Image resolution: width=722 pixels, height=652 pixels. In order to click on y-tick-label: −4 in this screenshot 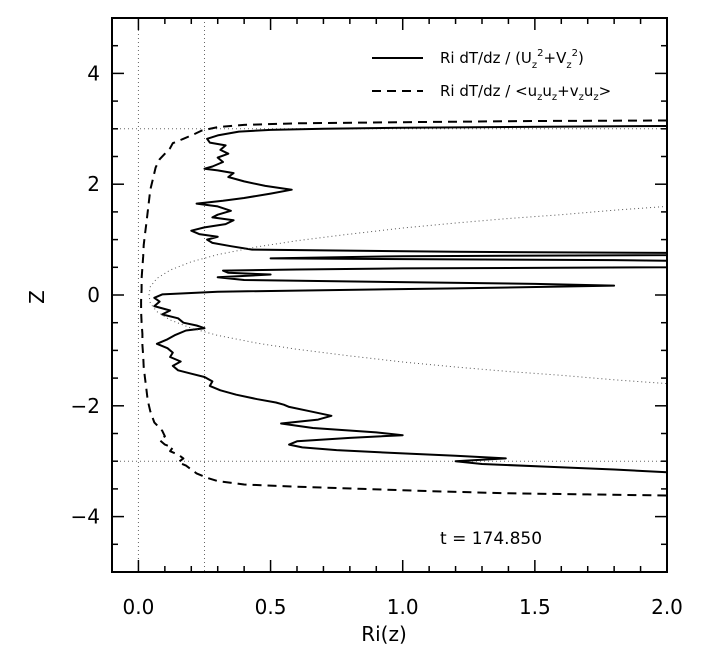, I will do `click(85, 517)`.